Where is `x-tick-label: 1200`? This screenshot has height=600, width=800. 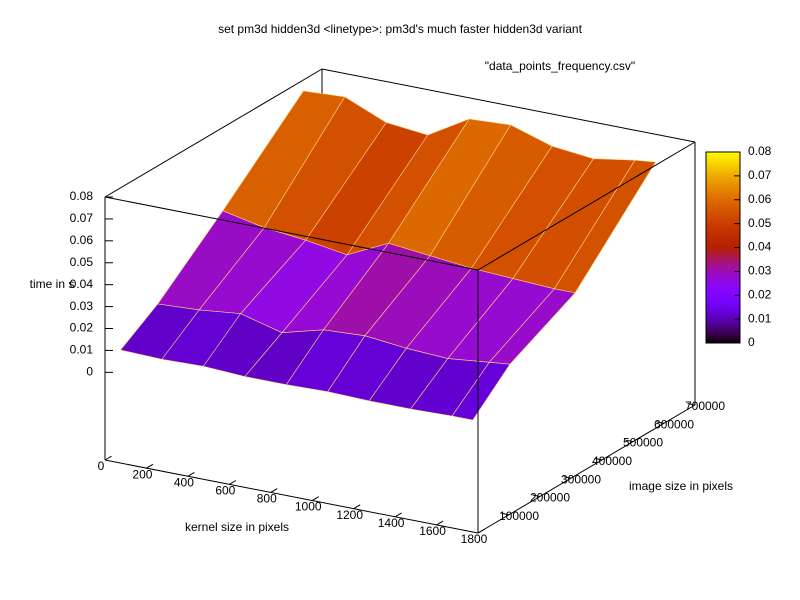 x-tick-label: 1200 is located at coordinates (349, 515).